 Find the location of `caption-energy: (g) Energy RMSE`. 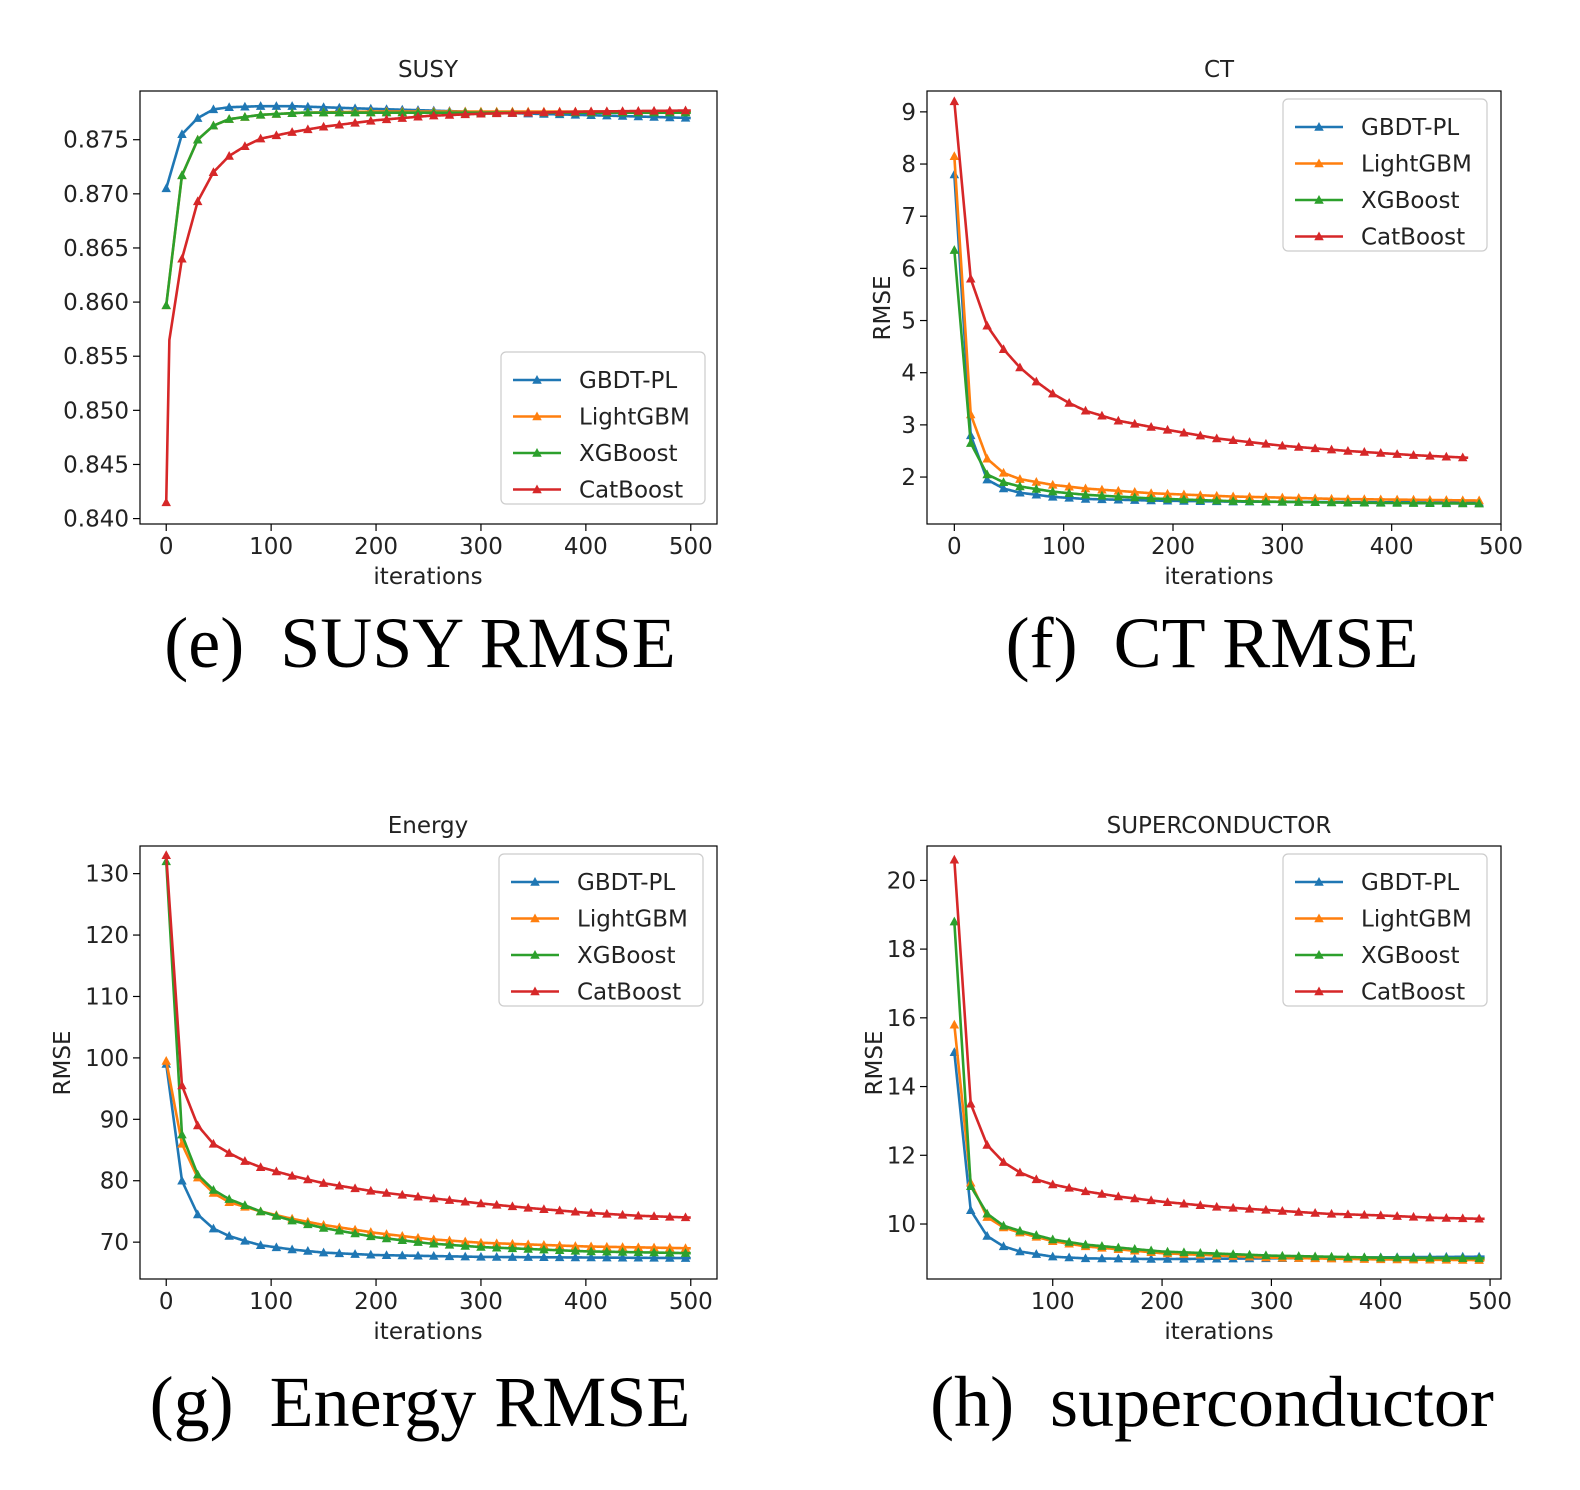

caption-energy: (g) Energy RMSE is located at coordinates (420, 1402).